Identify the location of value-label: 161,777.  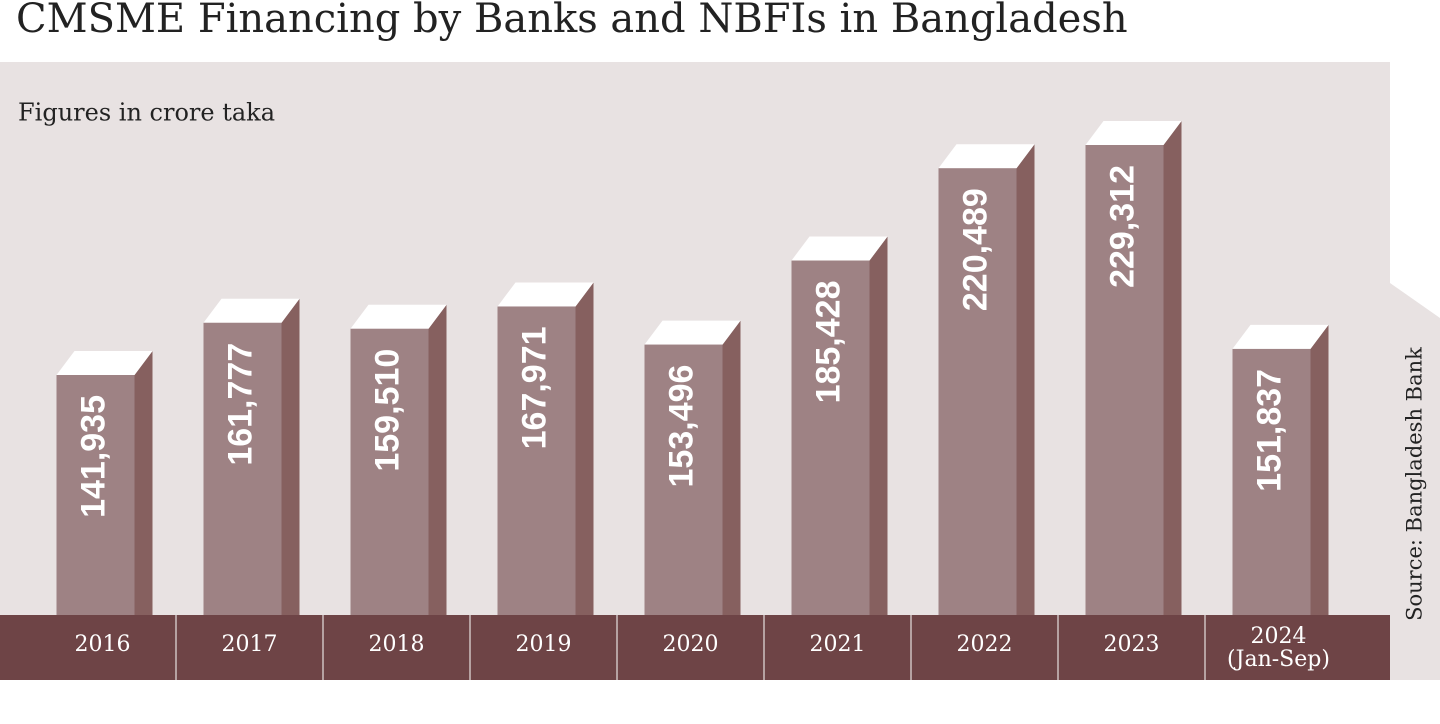
(240, 404).